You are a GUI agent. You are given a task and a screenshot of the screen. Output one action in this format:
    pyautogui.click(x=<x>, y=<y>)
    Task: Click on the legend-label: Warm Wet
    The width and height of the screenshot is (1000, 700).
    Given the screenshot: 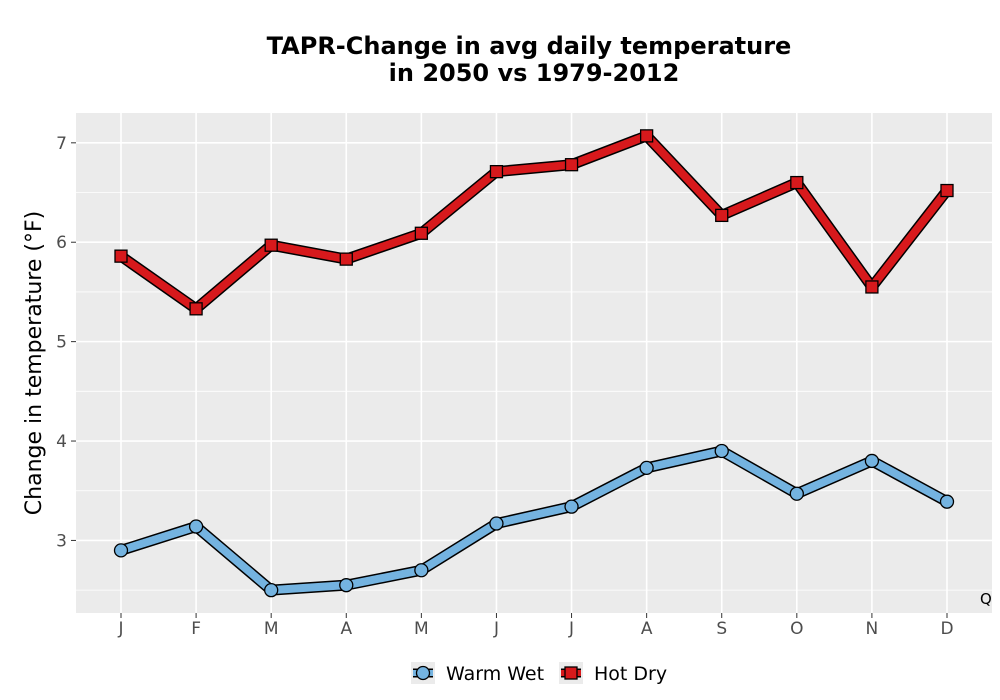 What is the action you would take?
    pyautogui.click(x=495, y=674)
    